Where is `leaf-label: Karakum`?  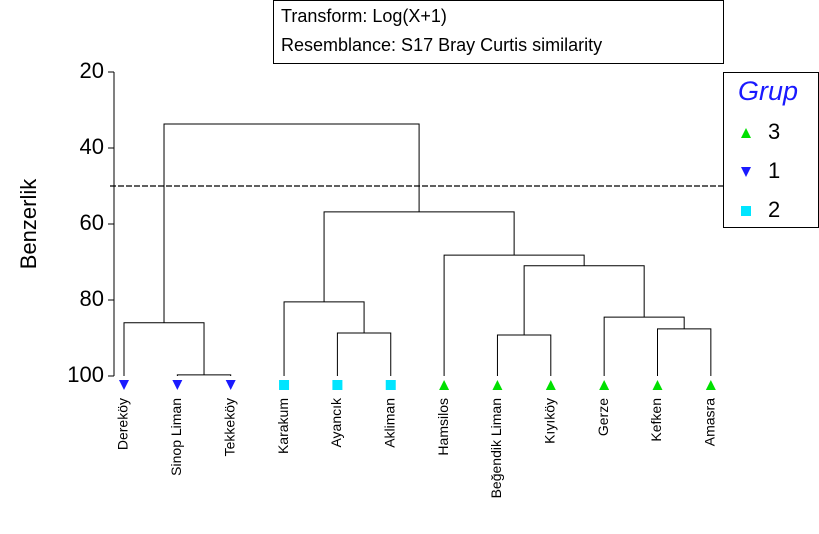
leaf-label: Karakum is located at coordinates (283, 426).